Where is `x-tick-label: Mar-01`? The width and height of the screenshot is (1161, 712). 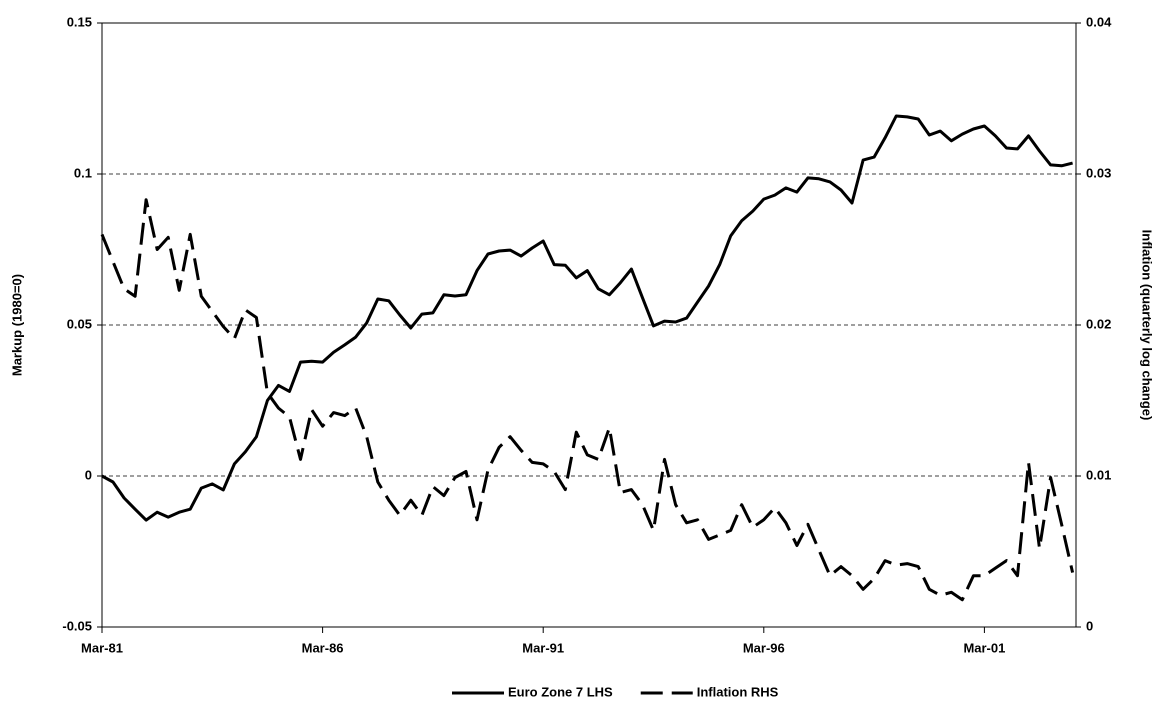
x-tick-label: Mar-01 is located at coordinates (984, 647).